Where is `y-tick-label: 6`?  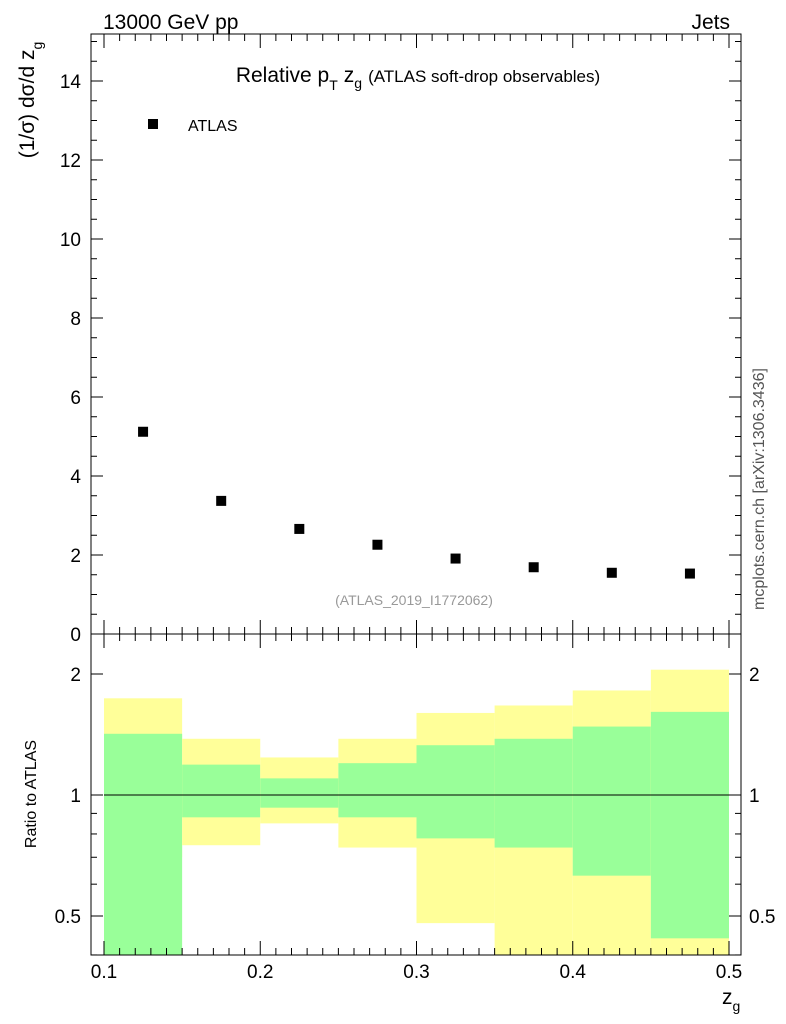 y-tick-label: 6 is located at coordinates (75, 398).